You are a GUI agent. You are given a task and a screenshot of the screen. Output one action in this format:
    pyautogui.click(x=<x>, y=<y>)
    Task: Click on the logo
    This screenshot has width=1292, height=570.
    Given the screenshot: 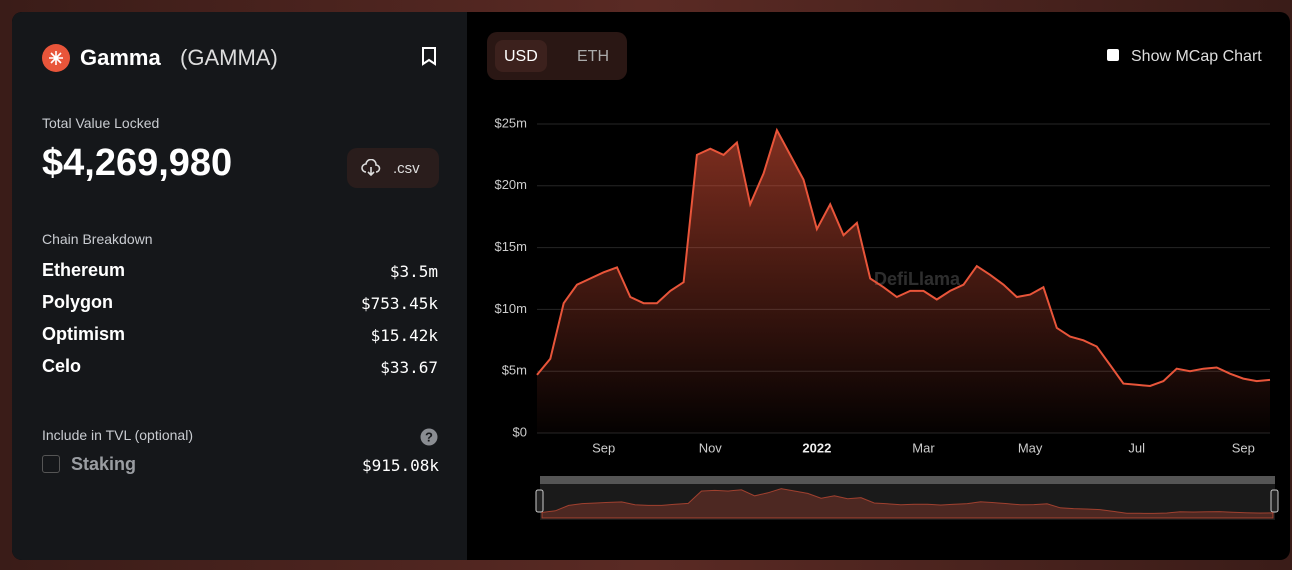 What is the action you would take?
    pyautogui.click(x=56, y=58)
    